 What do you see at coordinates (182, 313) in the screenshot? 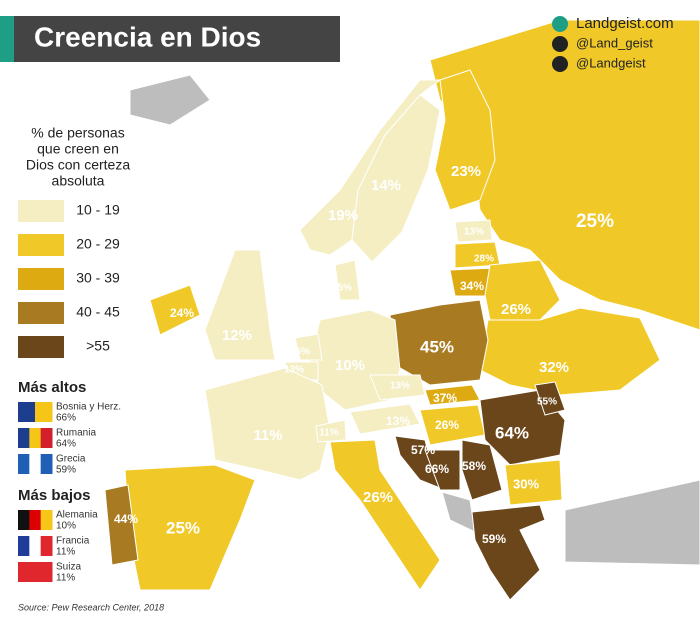
I see `value-label: 24%` at bounding box center [182, 313].